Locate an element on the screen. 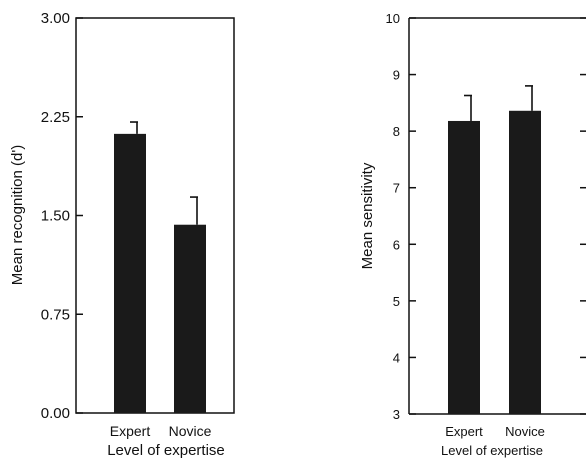 The height and width of the screenshot is (461, 586). bars-sensitivity is located at coordinates (494, 250).